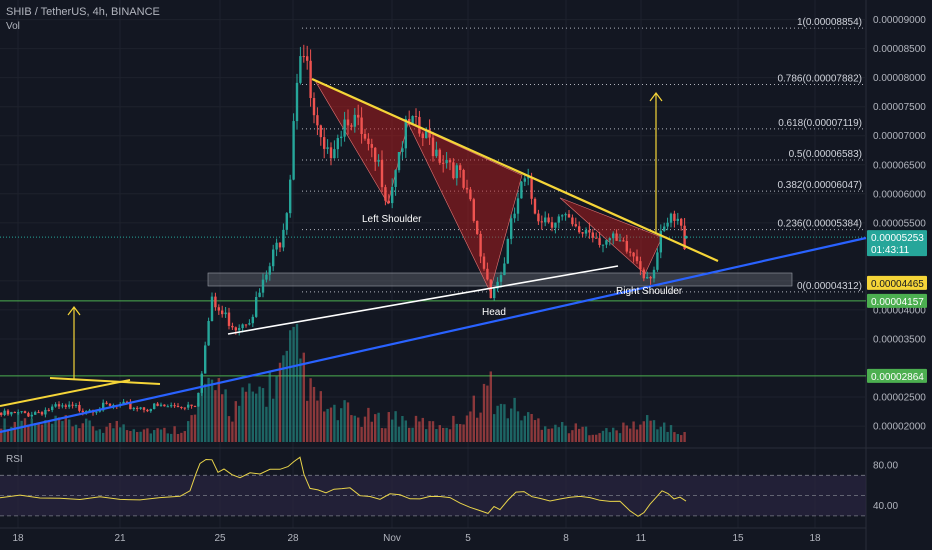 The width and height of the screenshot is (932, 550). Describe the element at coordinates (494, 312) in the screenshot. I see `head-label: Head` at that location.